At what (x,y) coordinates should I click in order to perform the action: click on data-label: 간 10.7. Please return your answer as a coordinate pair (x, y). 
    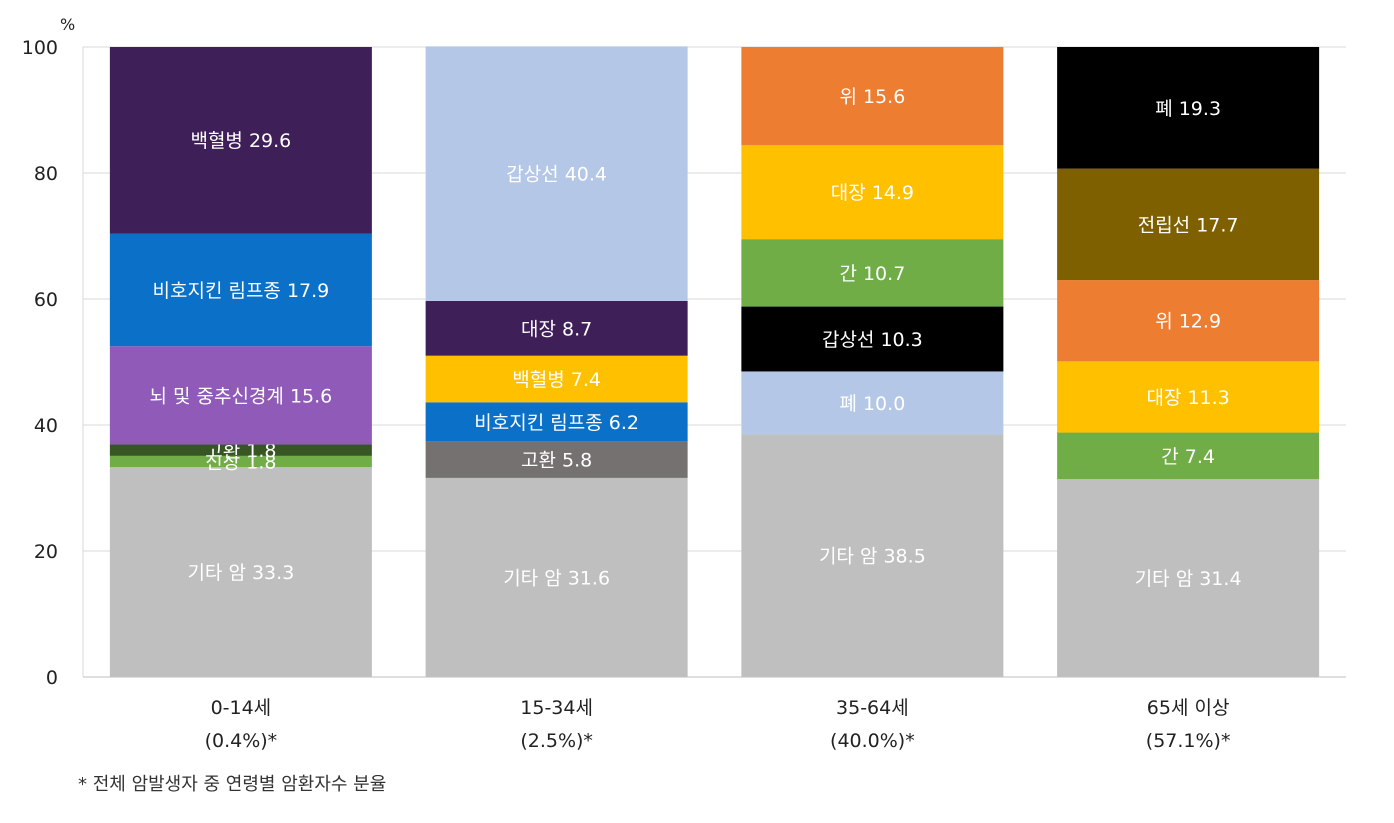
    Looking at the image, I should click on (872, 274).